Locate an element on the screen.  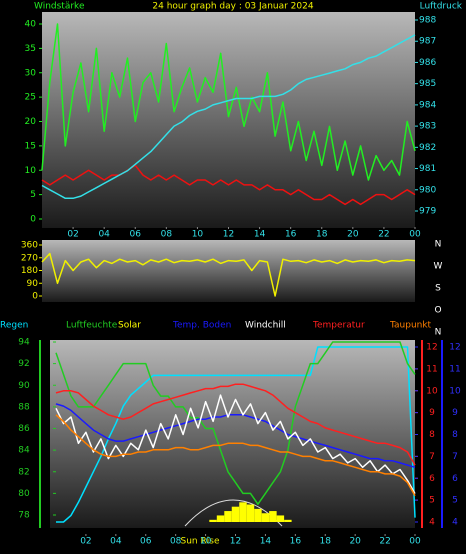
y3-tick-label: 8 is located at coordinates (455, 435).